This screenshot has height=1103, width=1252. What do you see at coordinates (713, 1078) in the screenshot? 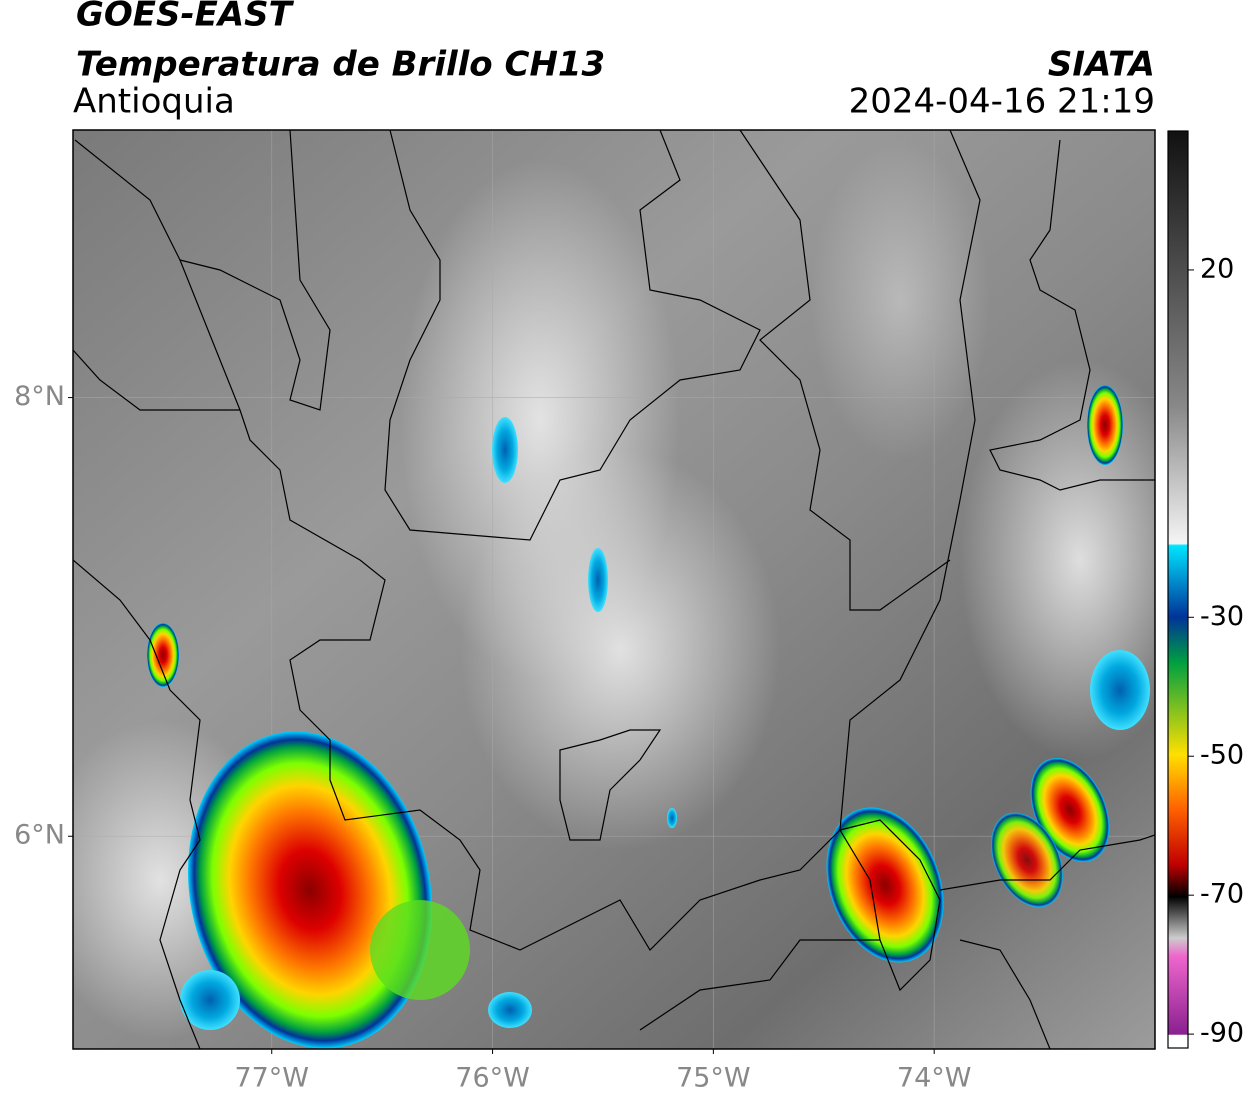
I see `x-tick-label: 75°W` at bounding box center [713, 1078].